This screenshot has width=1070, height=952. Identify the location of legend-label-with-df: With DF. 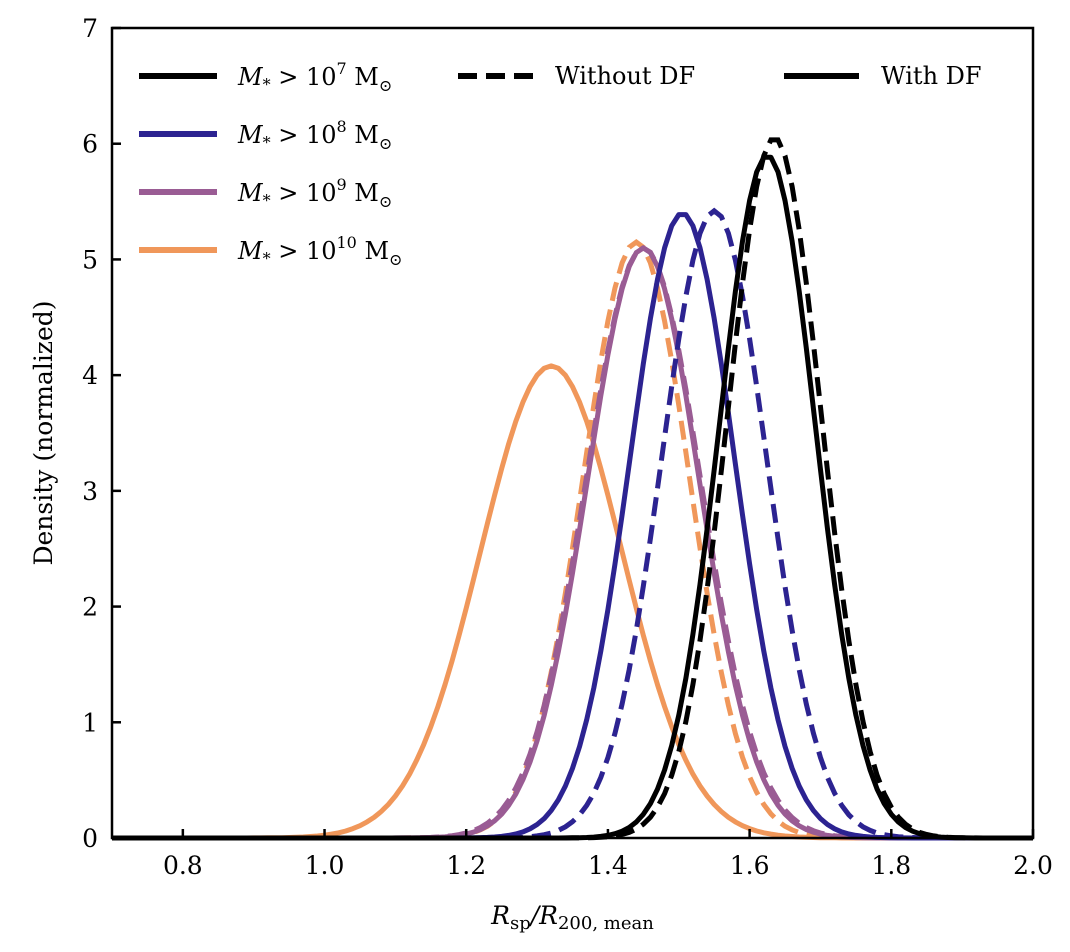
(931, 76).